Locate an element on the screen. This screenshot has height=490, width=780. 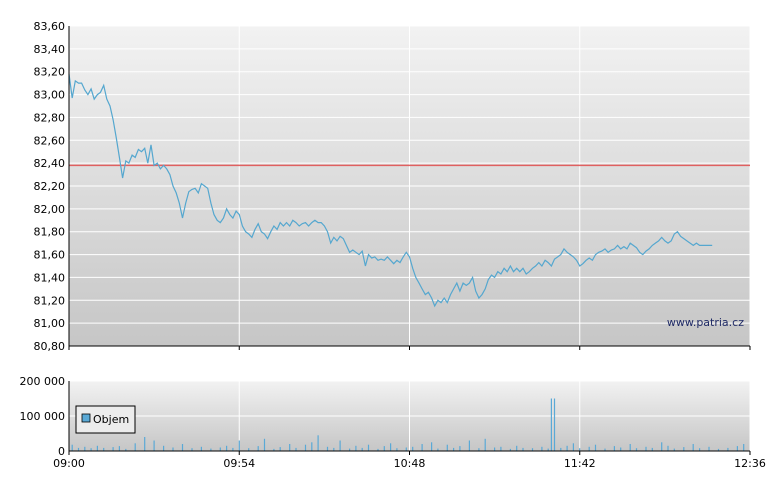
x-tick-label: 12:36 is located at coordinates (750, 463).